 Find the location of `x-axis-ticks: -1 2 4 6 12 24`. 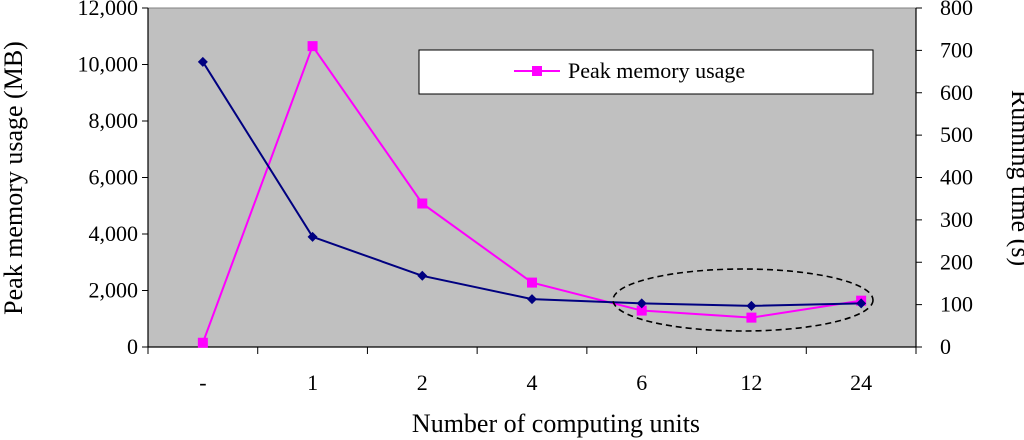

x-axis-ticks: -1 2 4 6 12 24 is located at coordinates (532, 371).